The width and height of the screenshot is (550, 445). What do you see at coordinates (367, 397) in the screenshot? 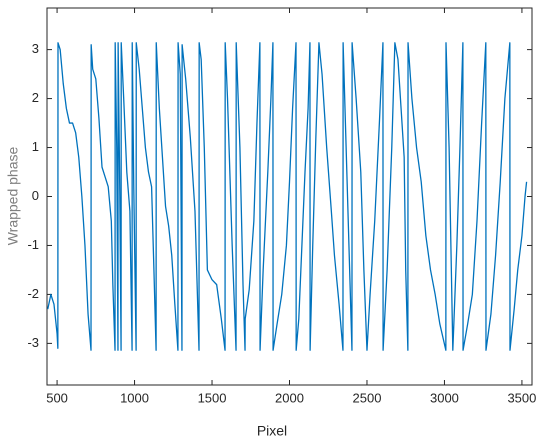
I see `x-tick-label: 2500` at bounding box center [367, 397].